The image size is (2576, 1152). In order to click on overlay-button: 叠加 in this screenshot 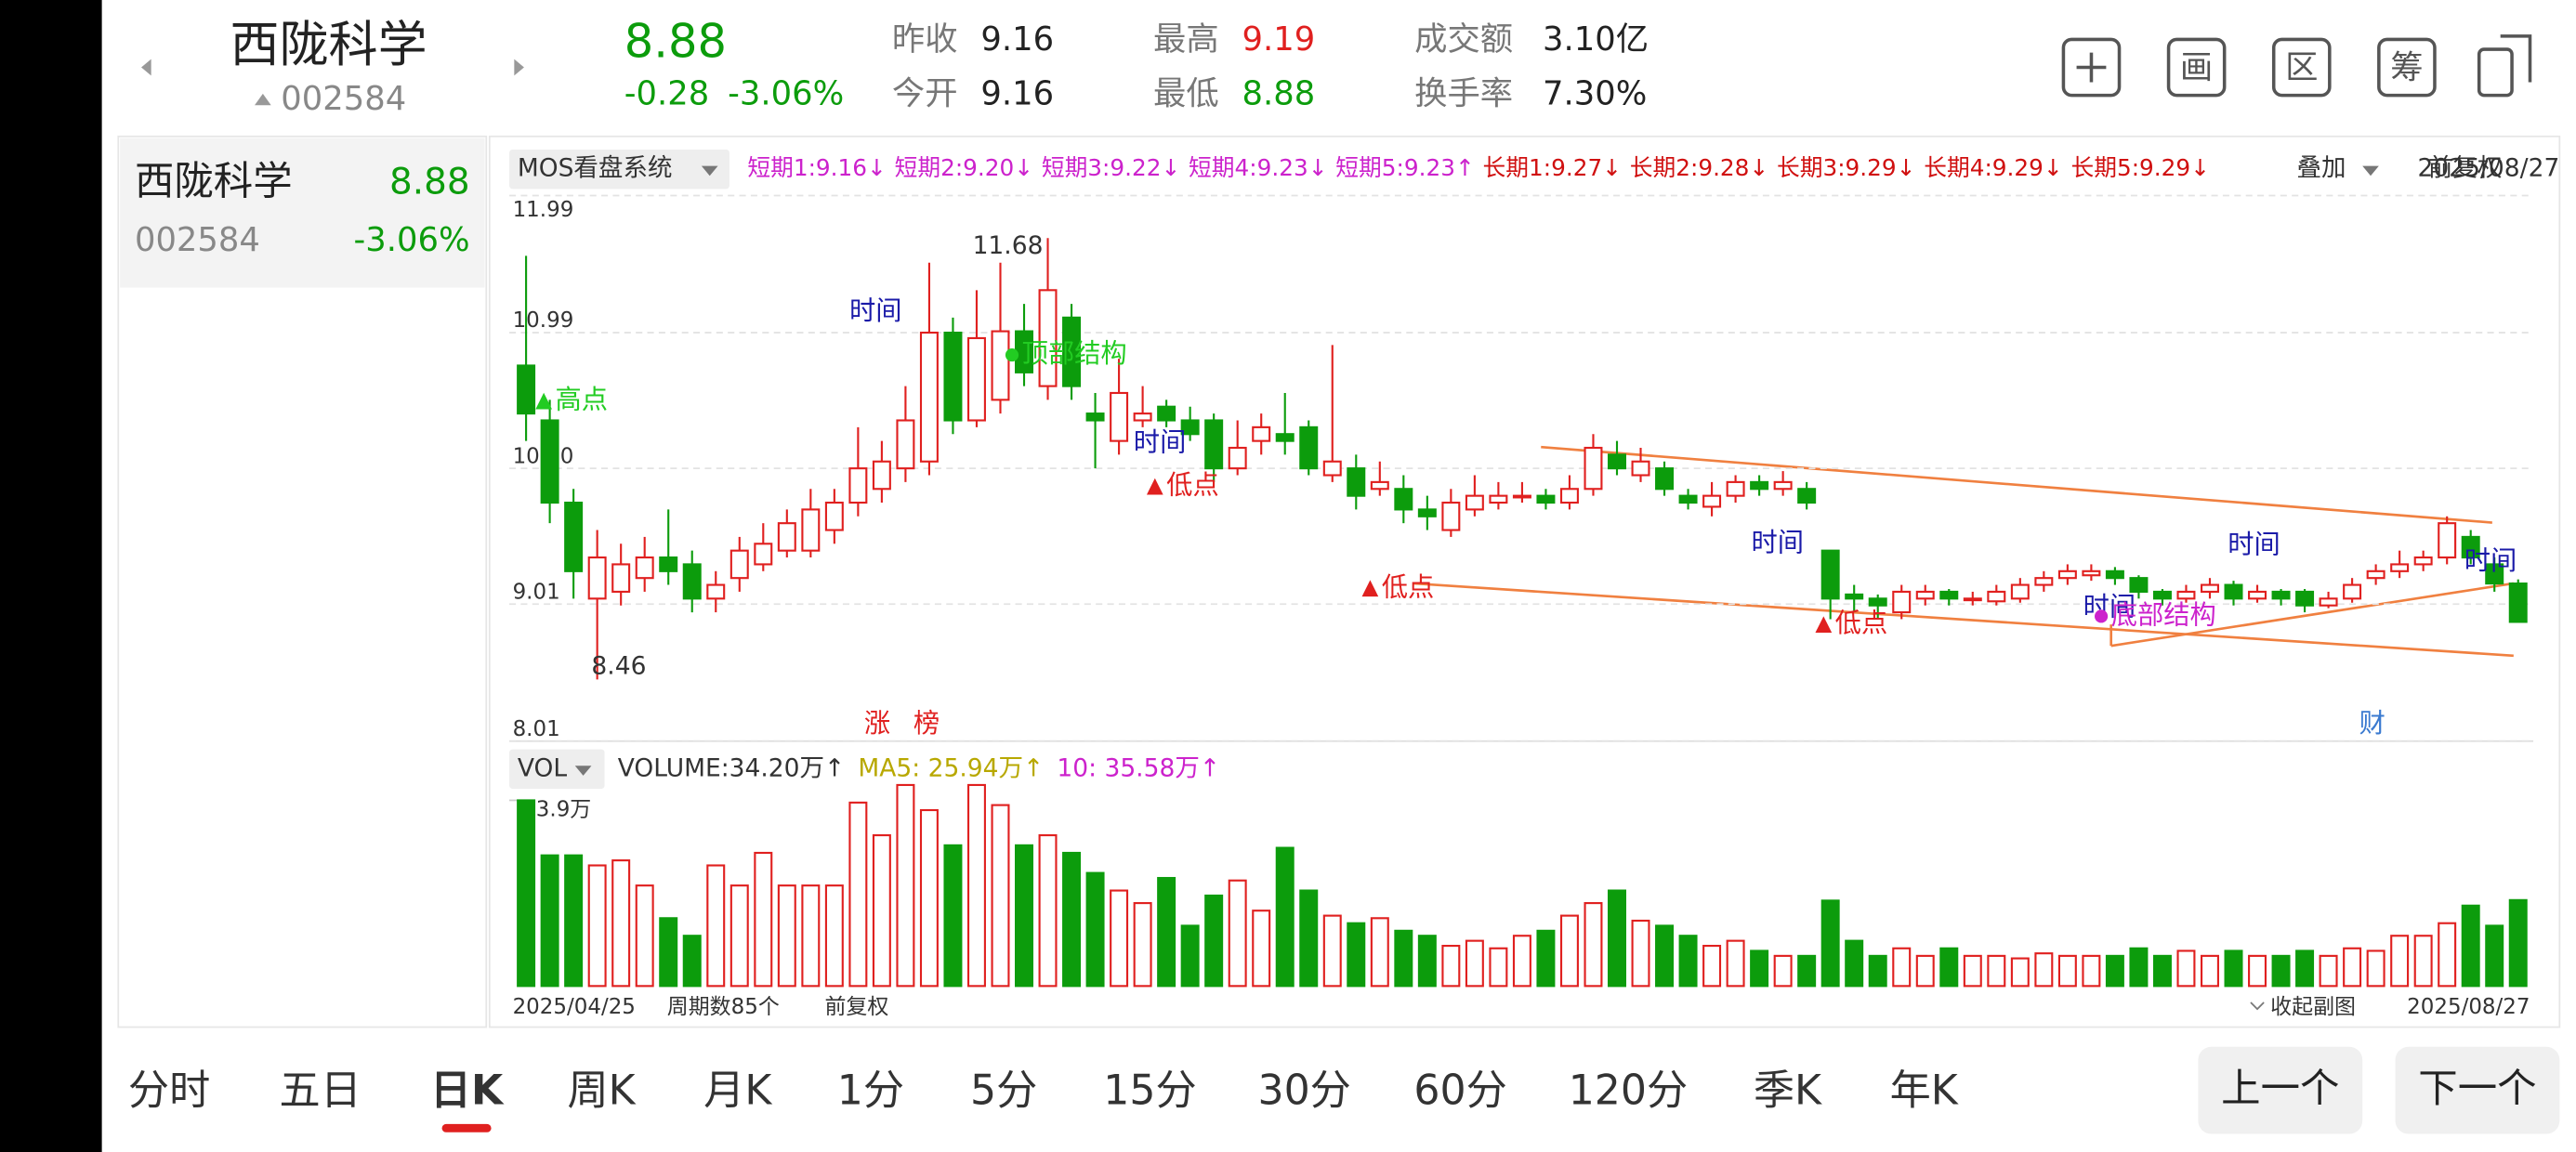, I will do `click(2321, 168)`.